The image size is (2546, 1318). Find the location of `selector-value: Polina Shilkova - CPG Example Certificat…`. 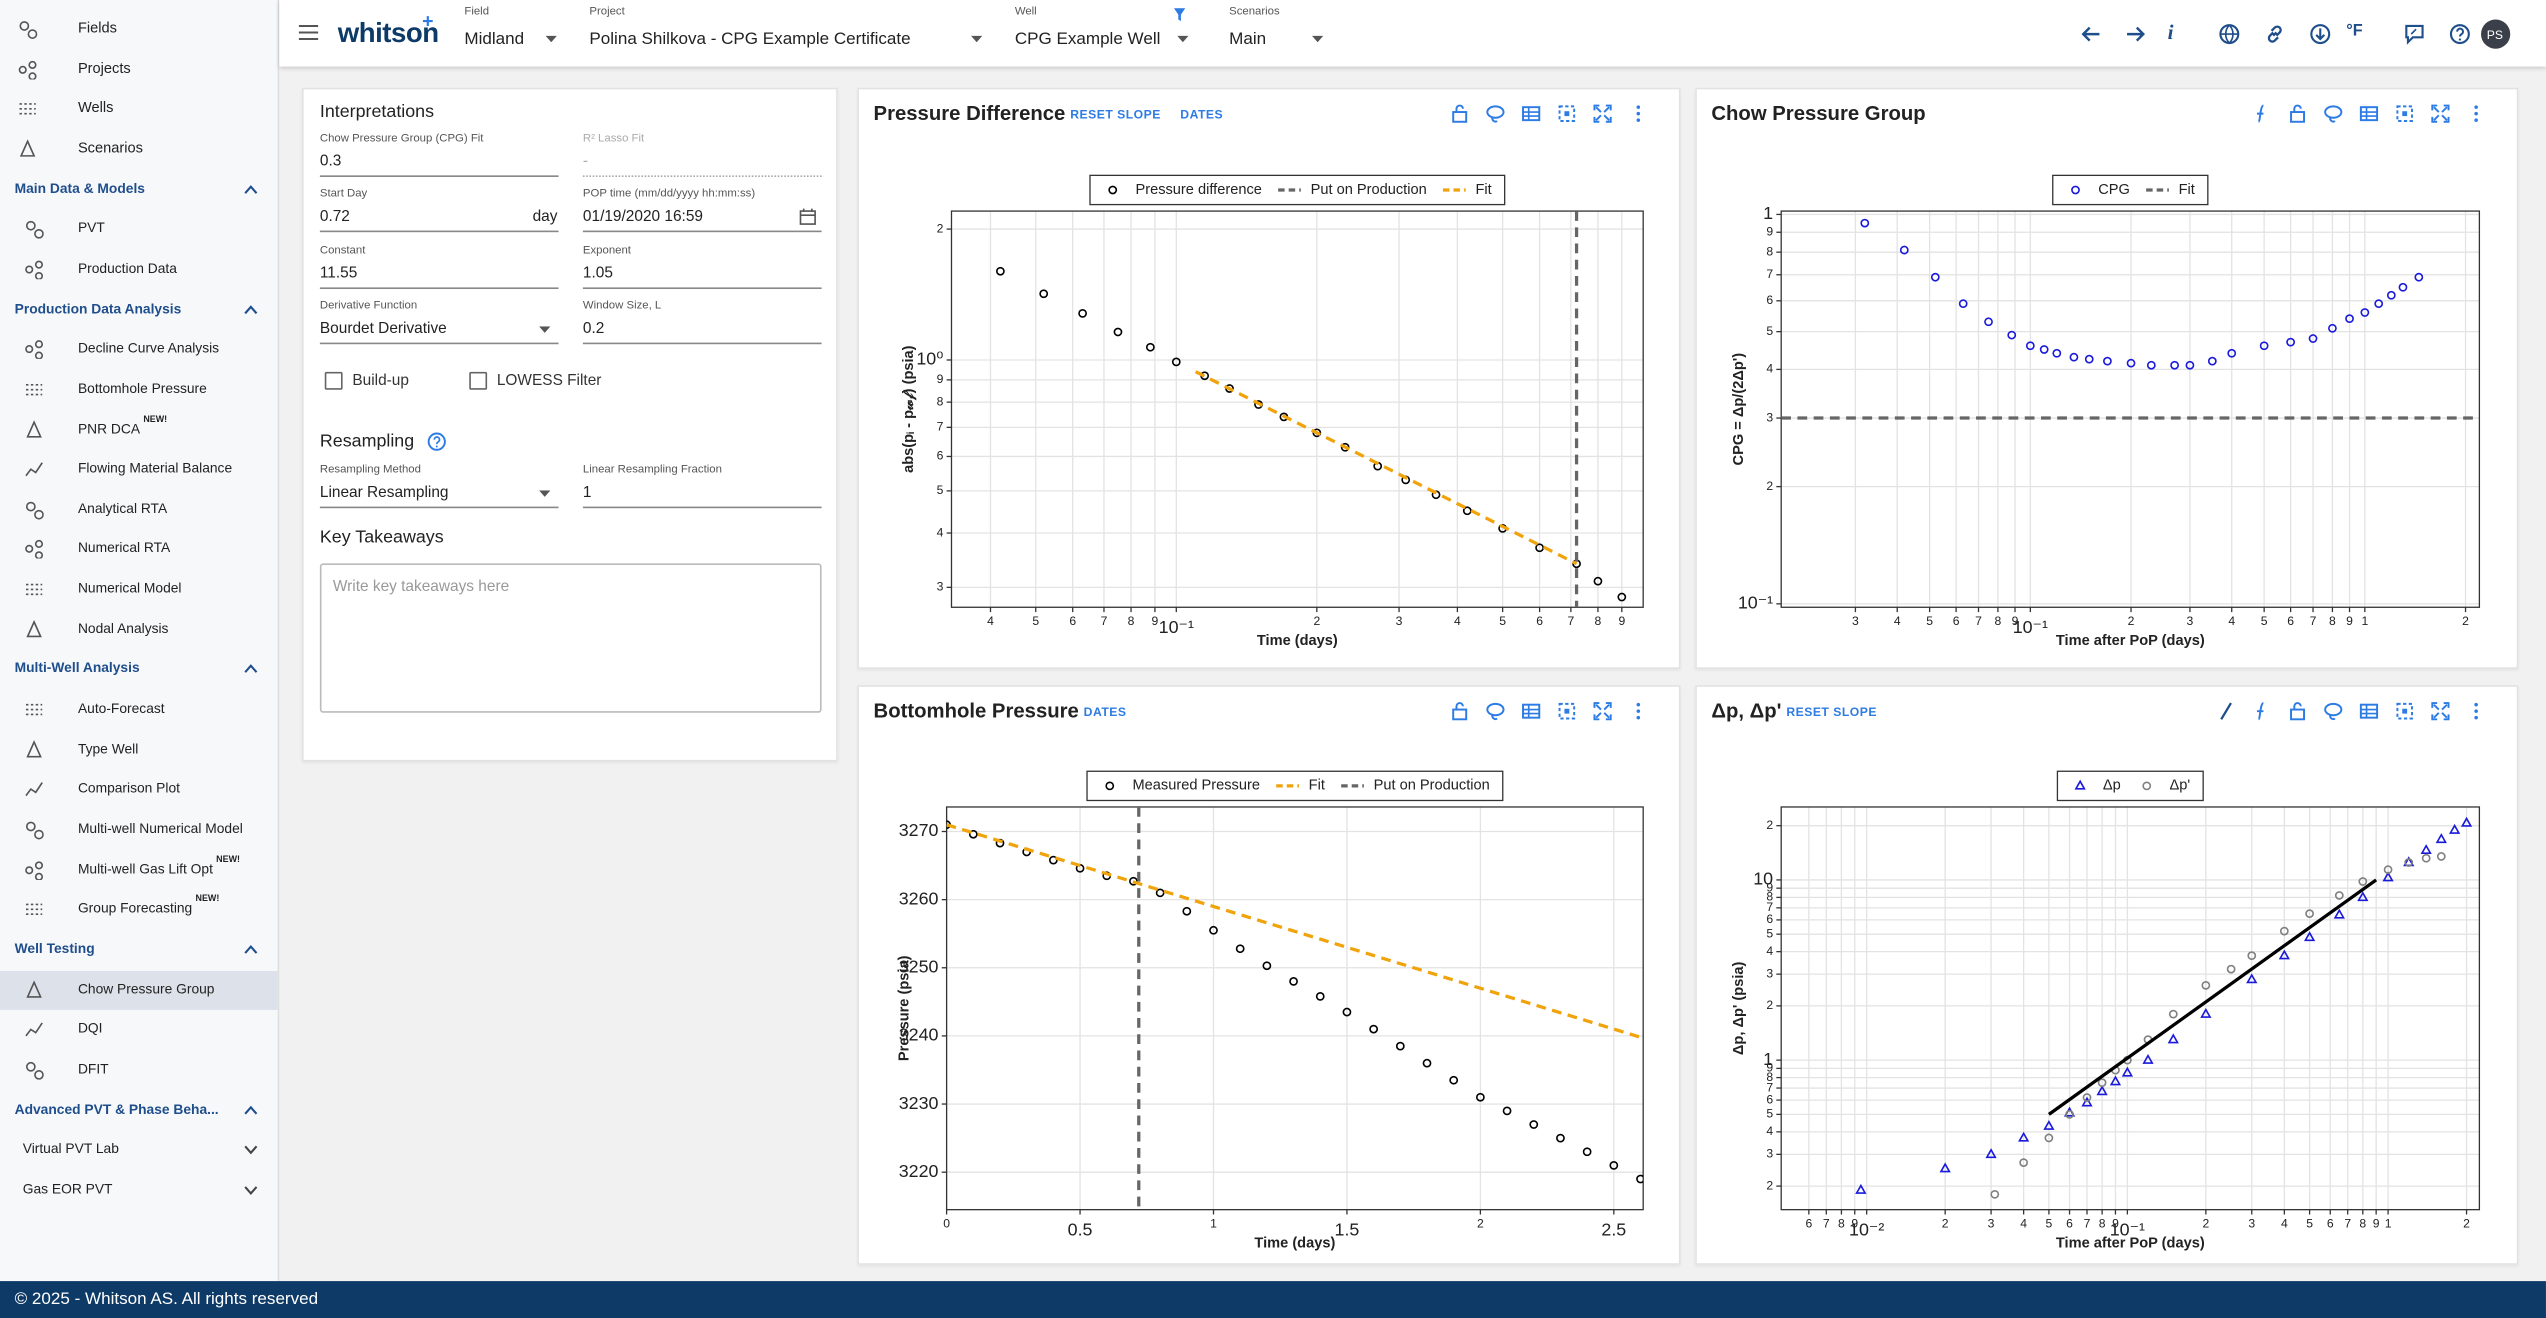

selector-value: Polina Shilkova - CPG Example Certificat… is located at coordinates (750, 39).